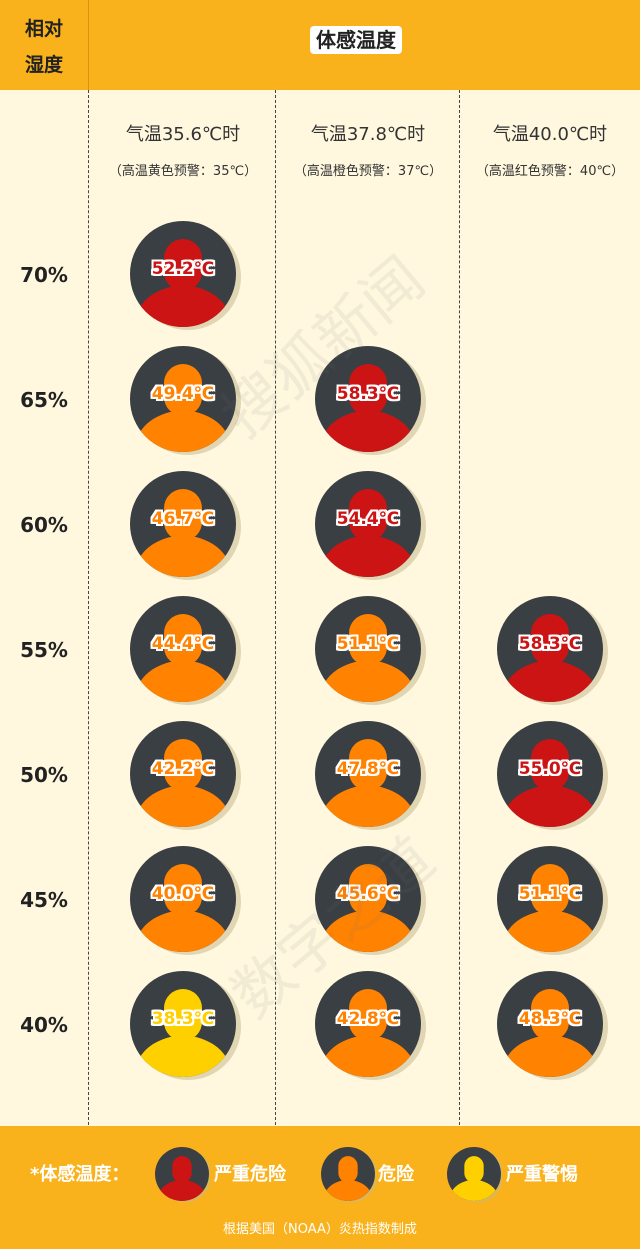 The width and height of the screenshot is (640, 1249). I want to click on column-header-1: 气温35.6℃时 （高温黄色预警：35℃）, so click(183, 149).